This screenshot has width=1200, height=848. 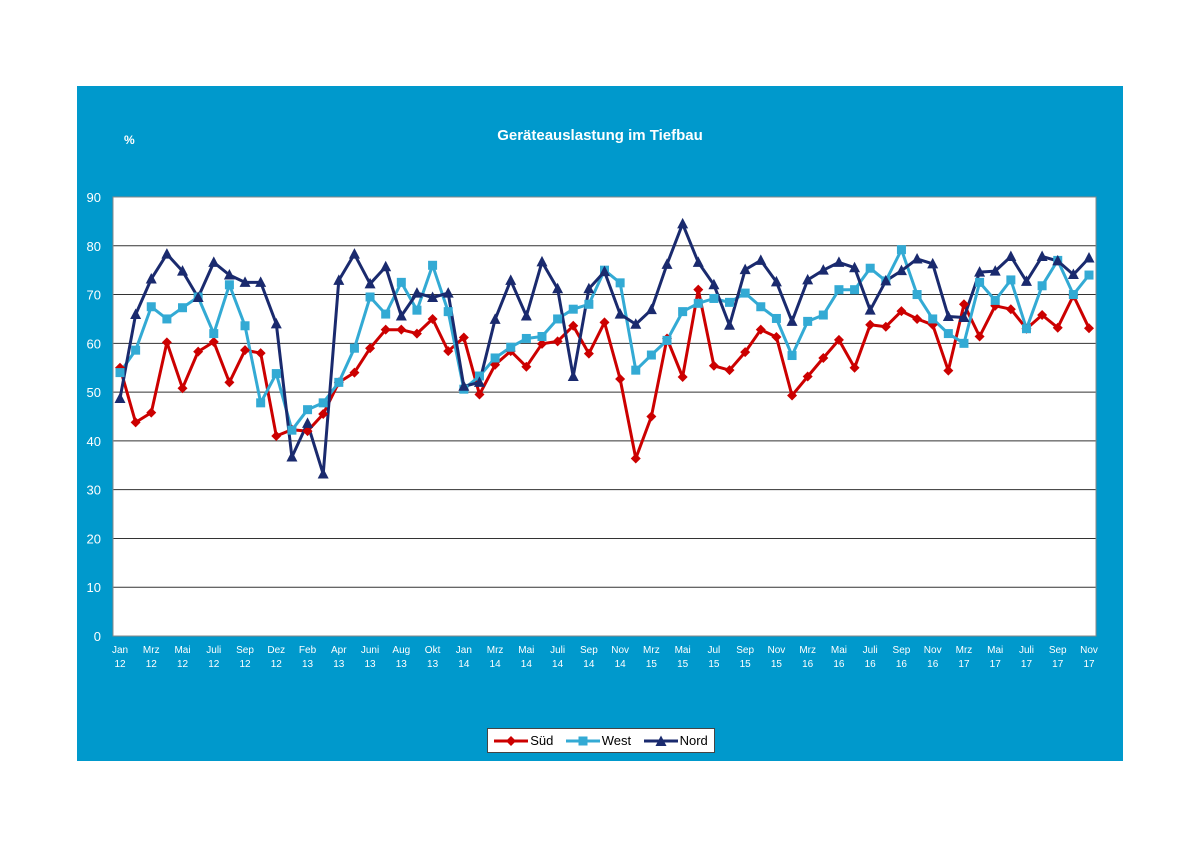 I want to click on x-tick-label-13-year: 14, so click(x=527, y=664).